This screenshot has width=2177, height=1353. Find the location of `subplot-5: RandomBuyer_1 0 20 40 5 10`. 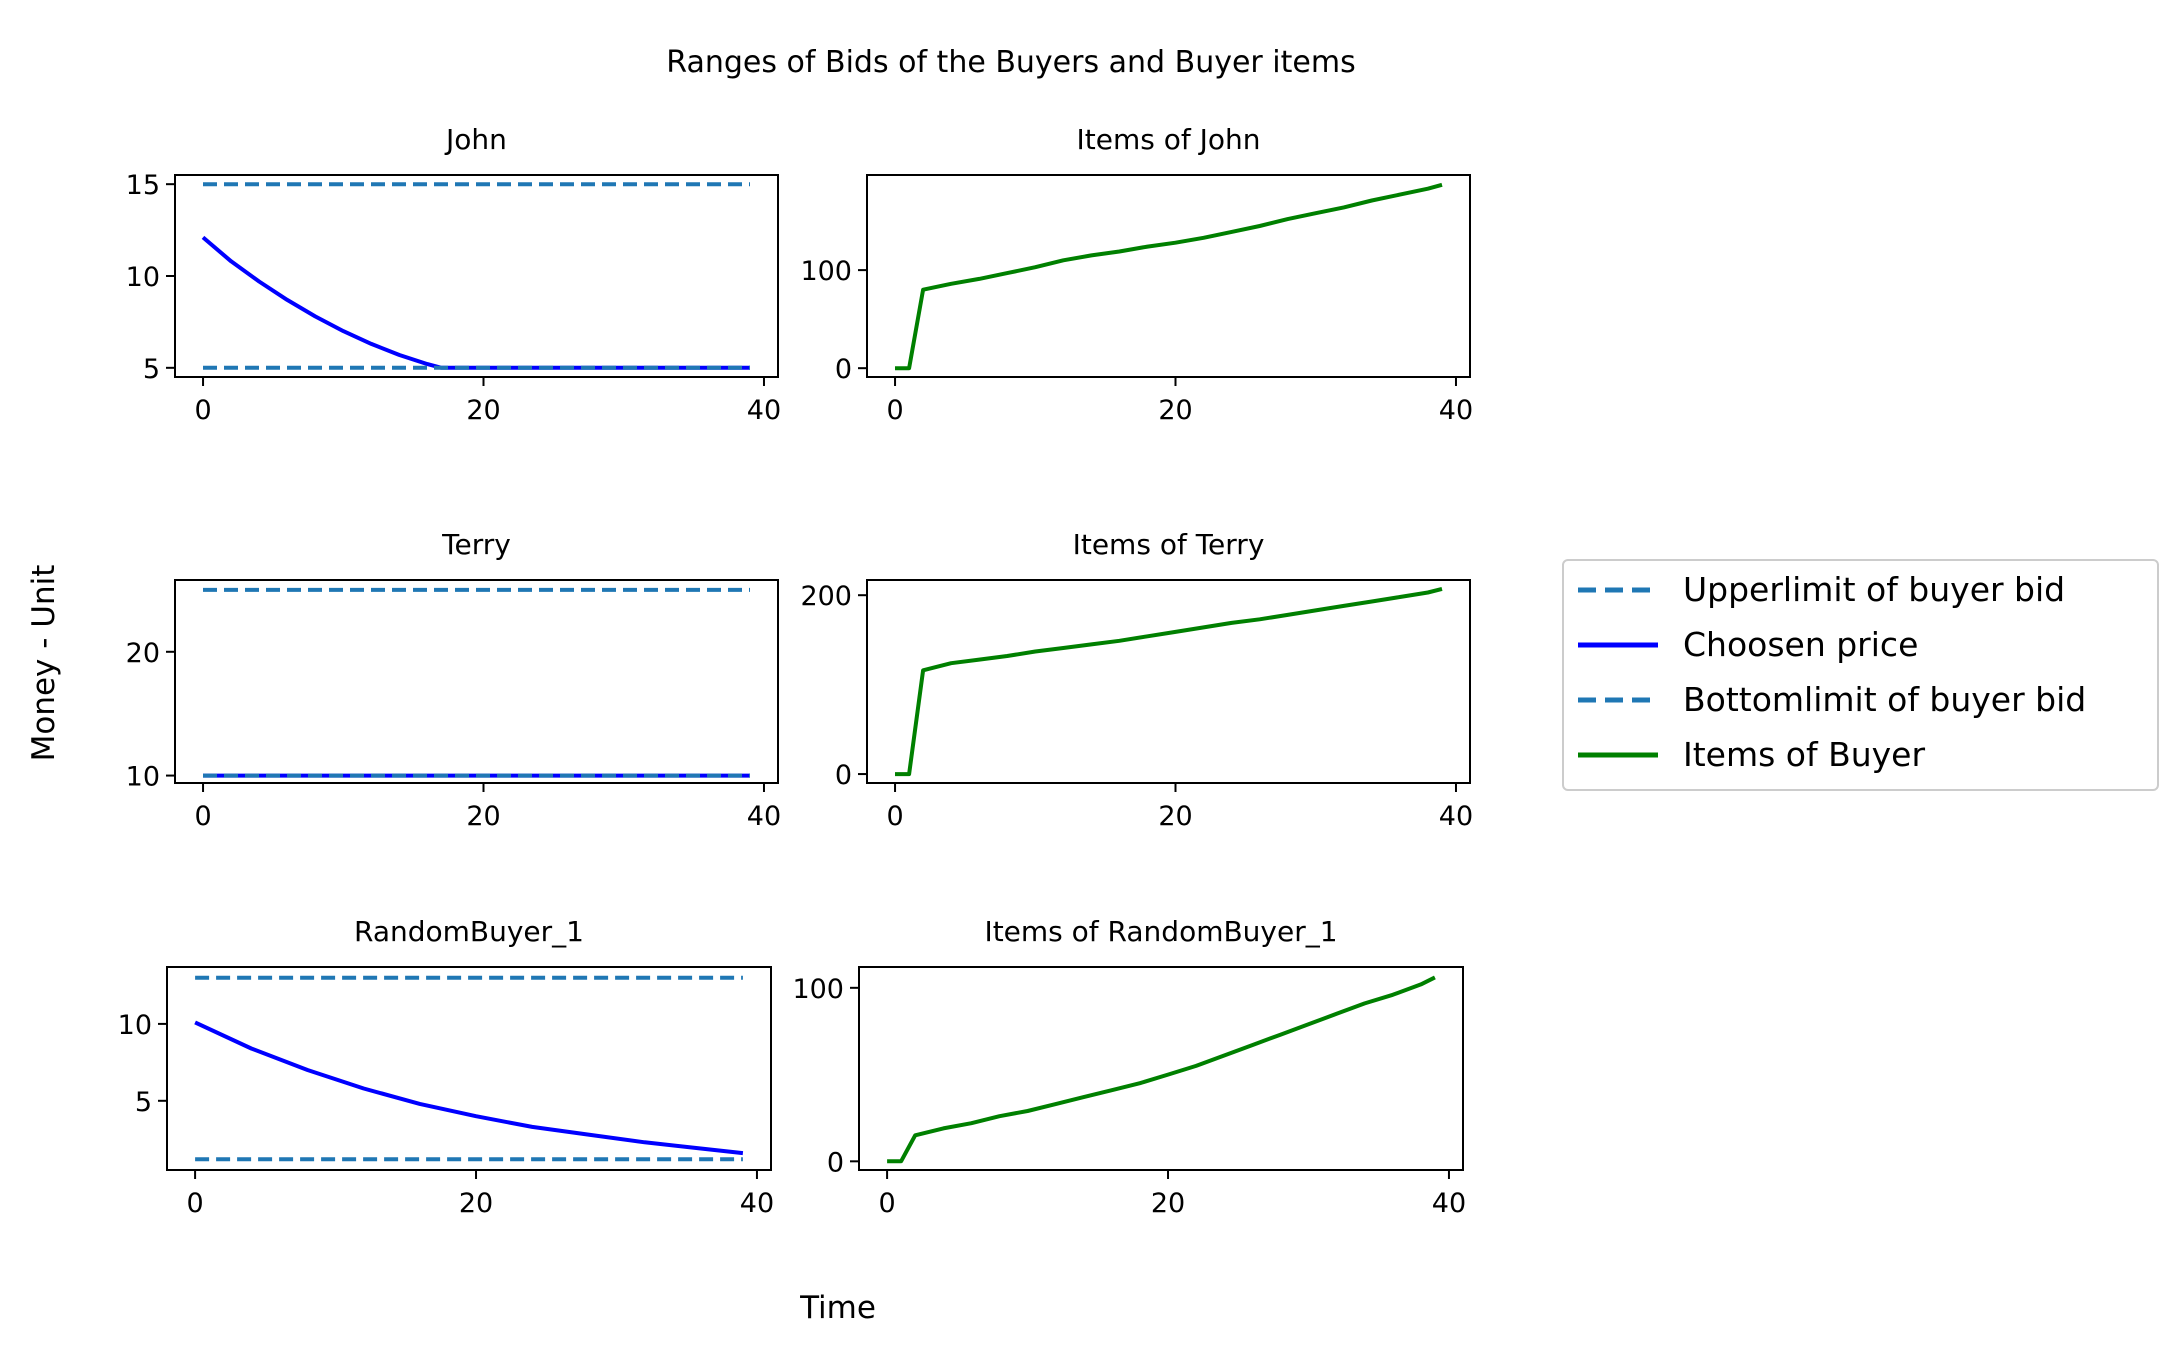

subplot-5: RandomBuyer_1 0 20 40 5 10 is located at coordinates (446, 1067).